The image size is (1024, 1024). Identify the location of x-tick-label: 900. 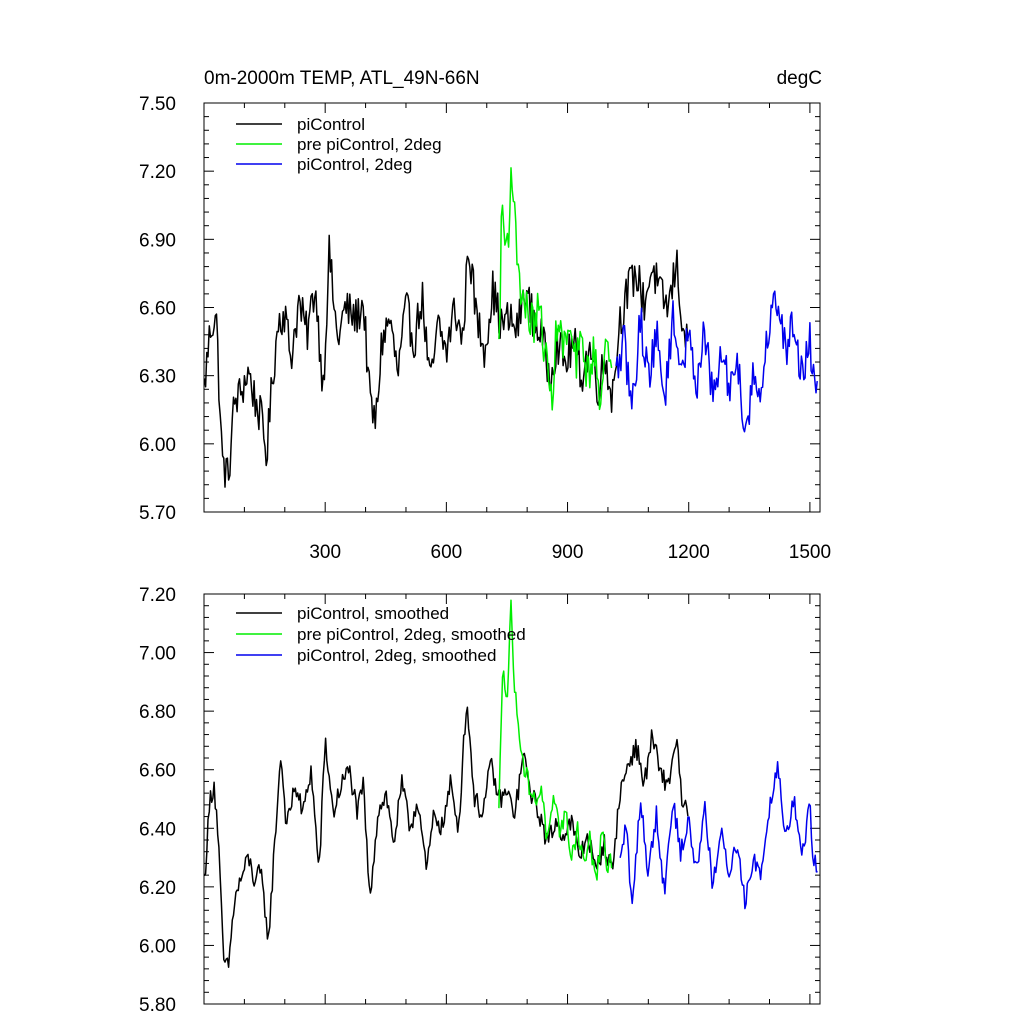
(568, 552).